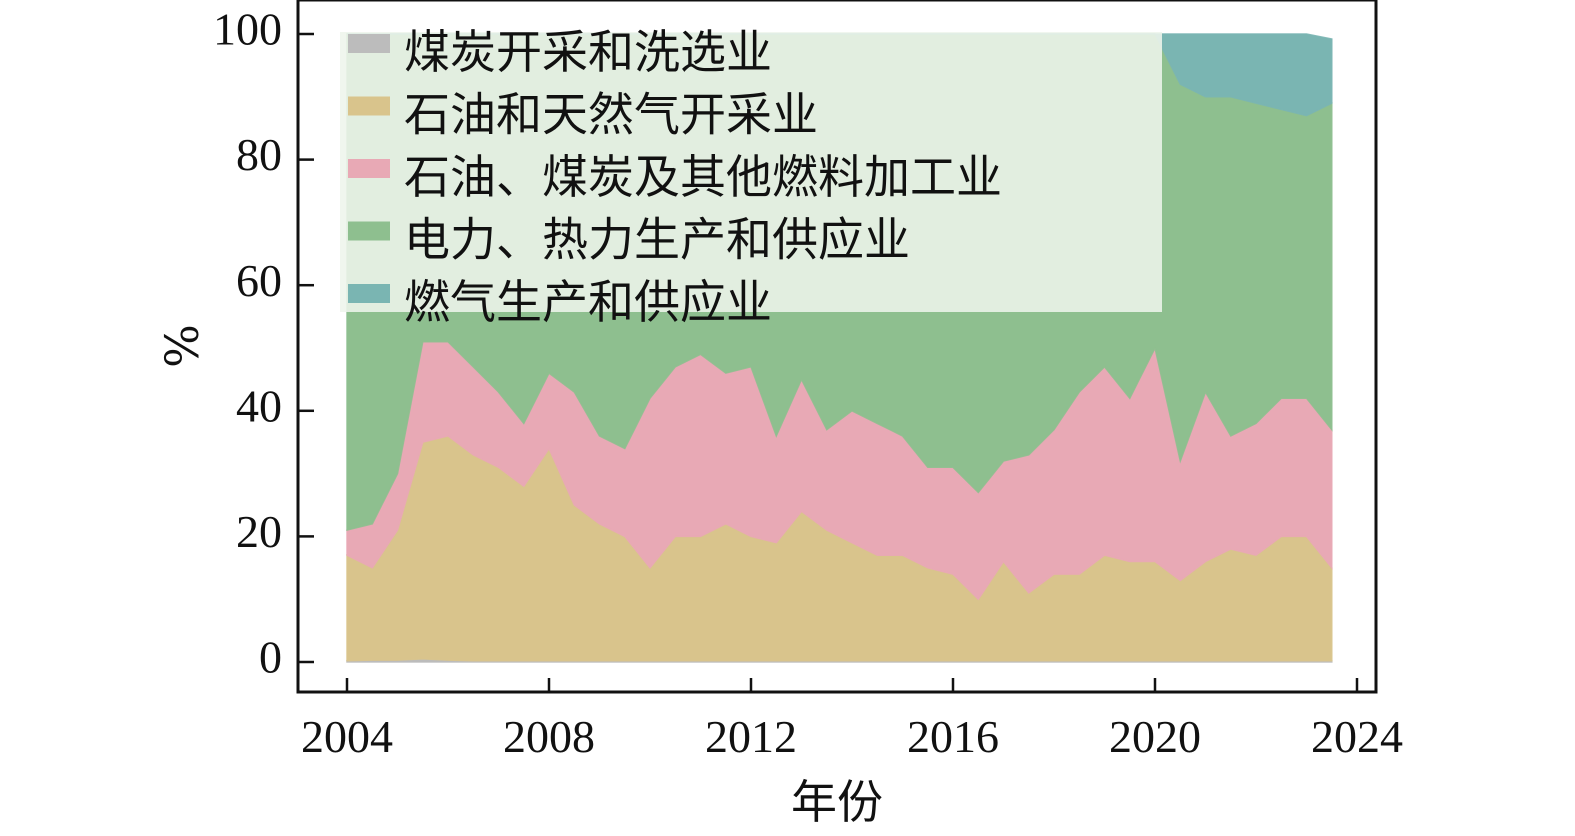 The height and width of the screenshot is (836, 1575). Describe the element at coordinates (703, 177) in the screenshot. I see `legend-label-2: 石油、煤炭及其他燃料加工业` at that location.